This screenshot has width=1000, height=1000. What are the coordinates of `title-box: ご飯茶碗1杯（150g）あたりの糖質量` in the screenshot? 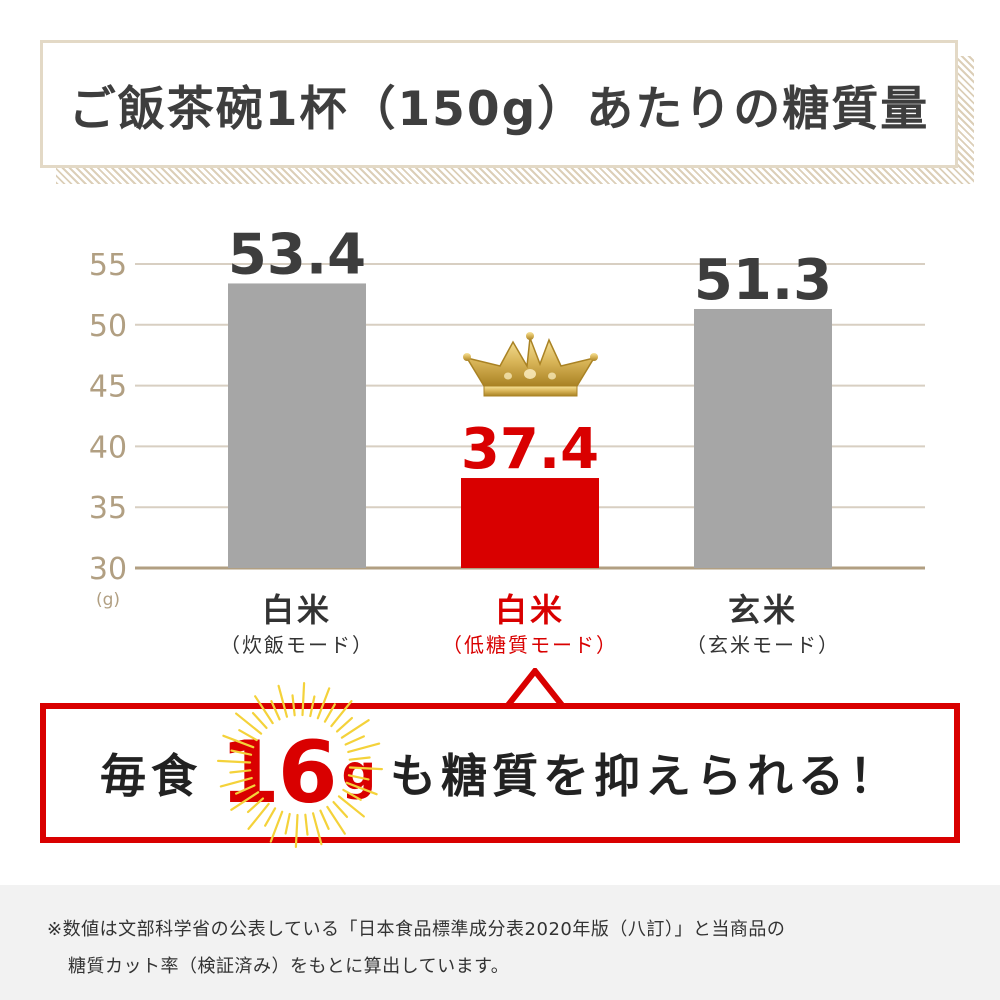 It's located at (499, 104).